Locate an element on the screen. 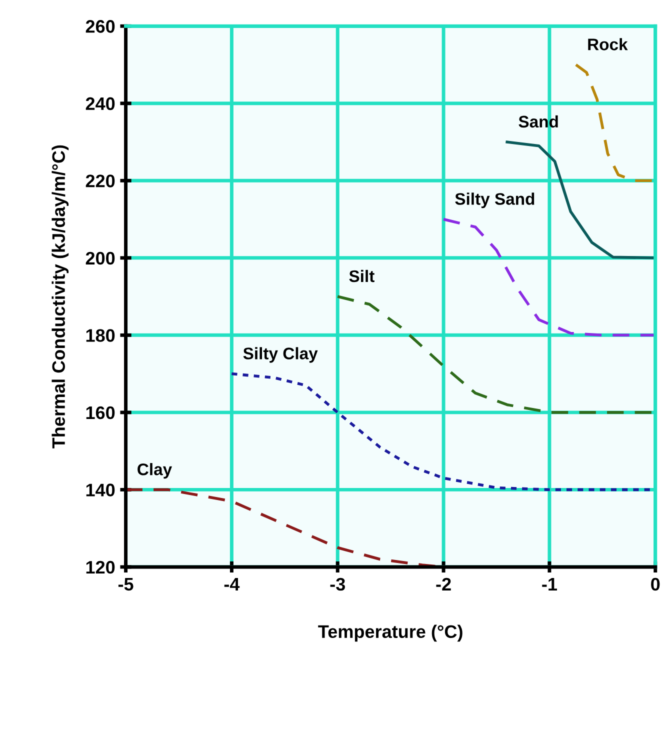 The image size is (662, 746). series-label: Silty Clay is located at coordinates (280, 355).